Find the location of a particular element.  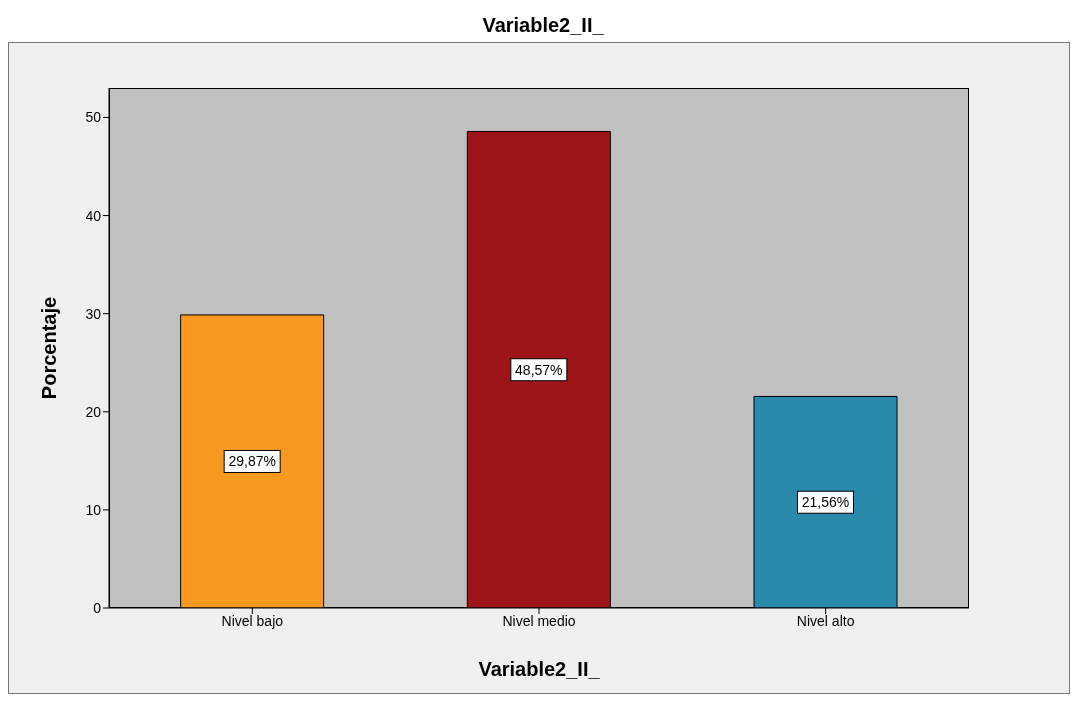

y-tick-label: 0 is located at coordinates (97, 607).